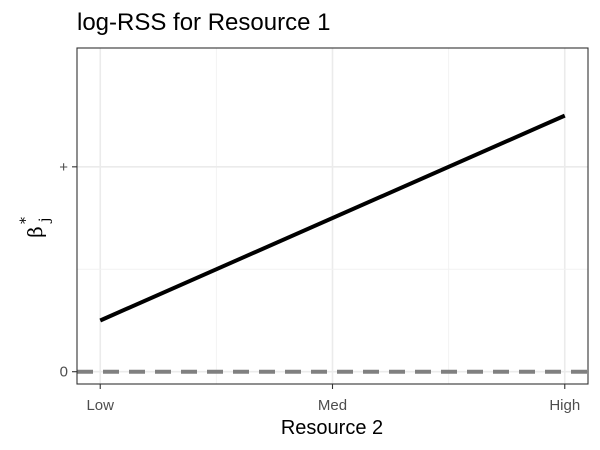  I want to click on chart-title: log-RSS for Resource 1, so click(203, 22).